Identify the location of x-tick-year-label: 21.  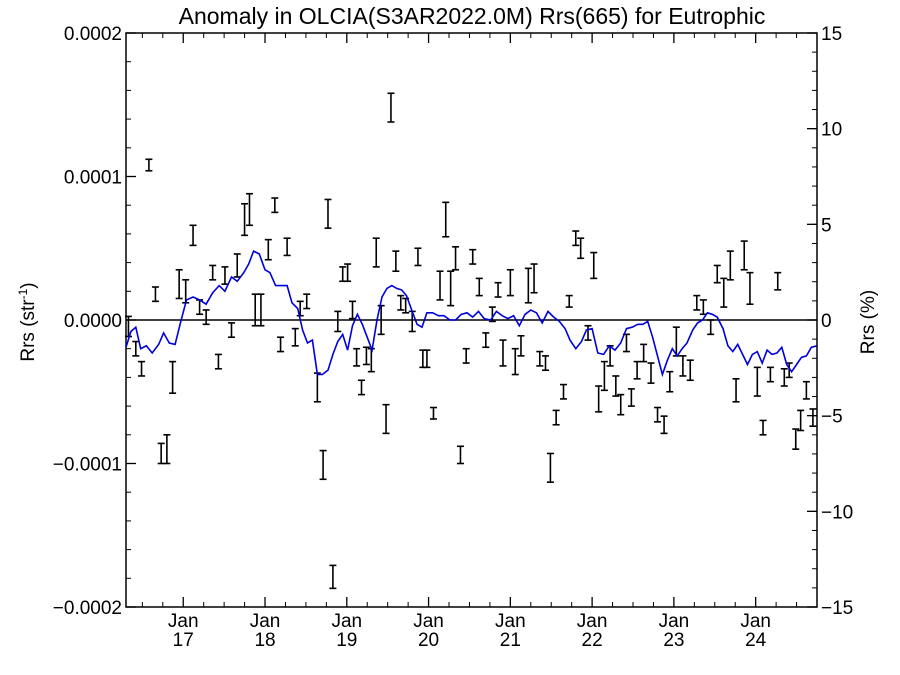
(510, 640).